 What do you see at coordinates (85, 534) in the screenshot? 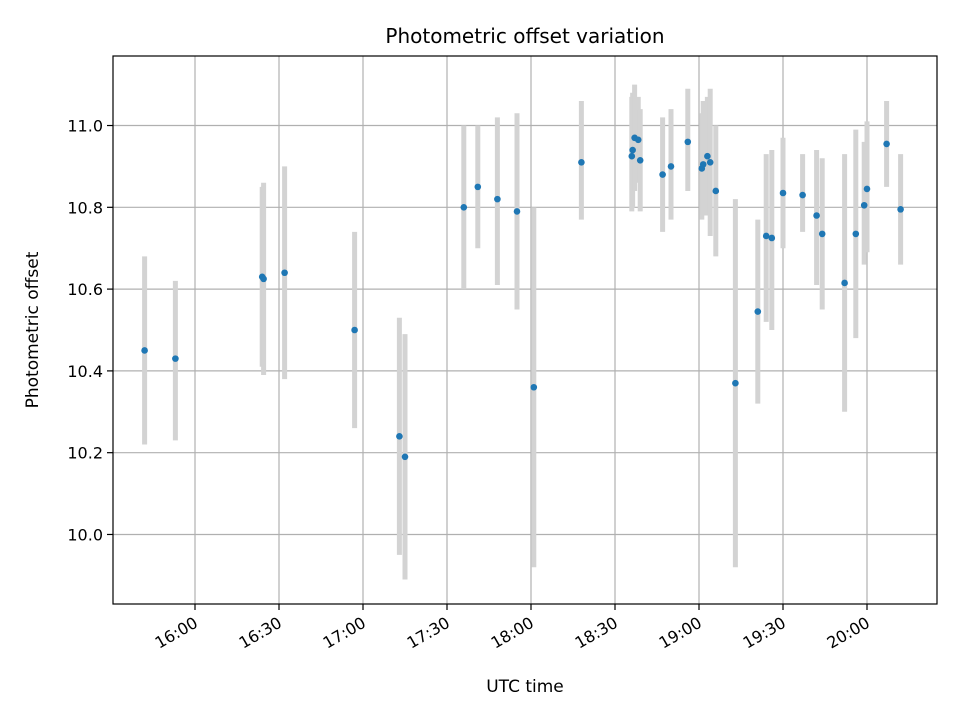
I see `y-tick-label: 10.0` at bounding box center [85, 534].